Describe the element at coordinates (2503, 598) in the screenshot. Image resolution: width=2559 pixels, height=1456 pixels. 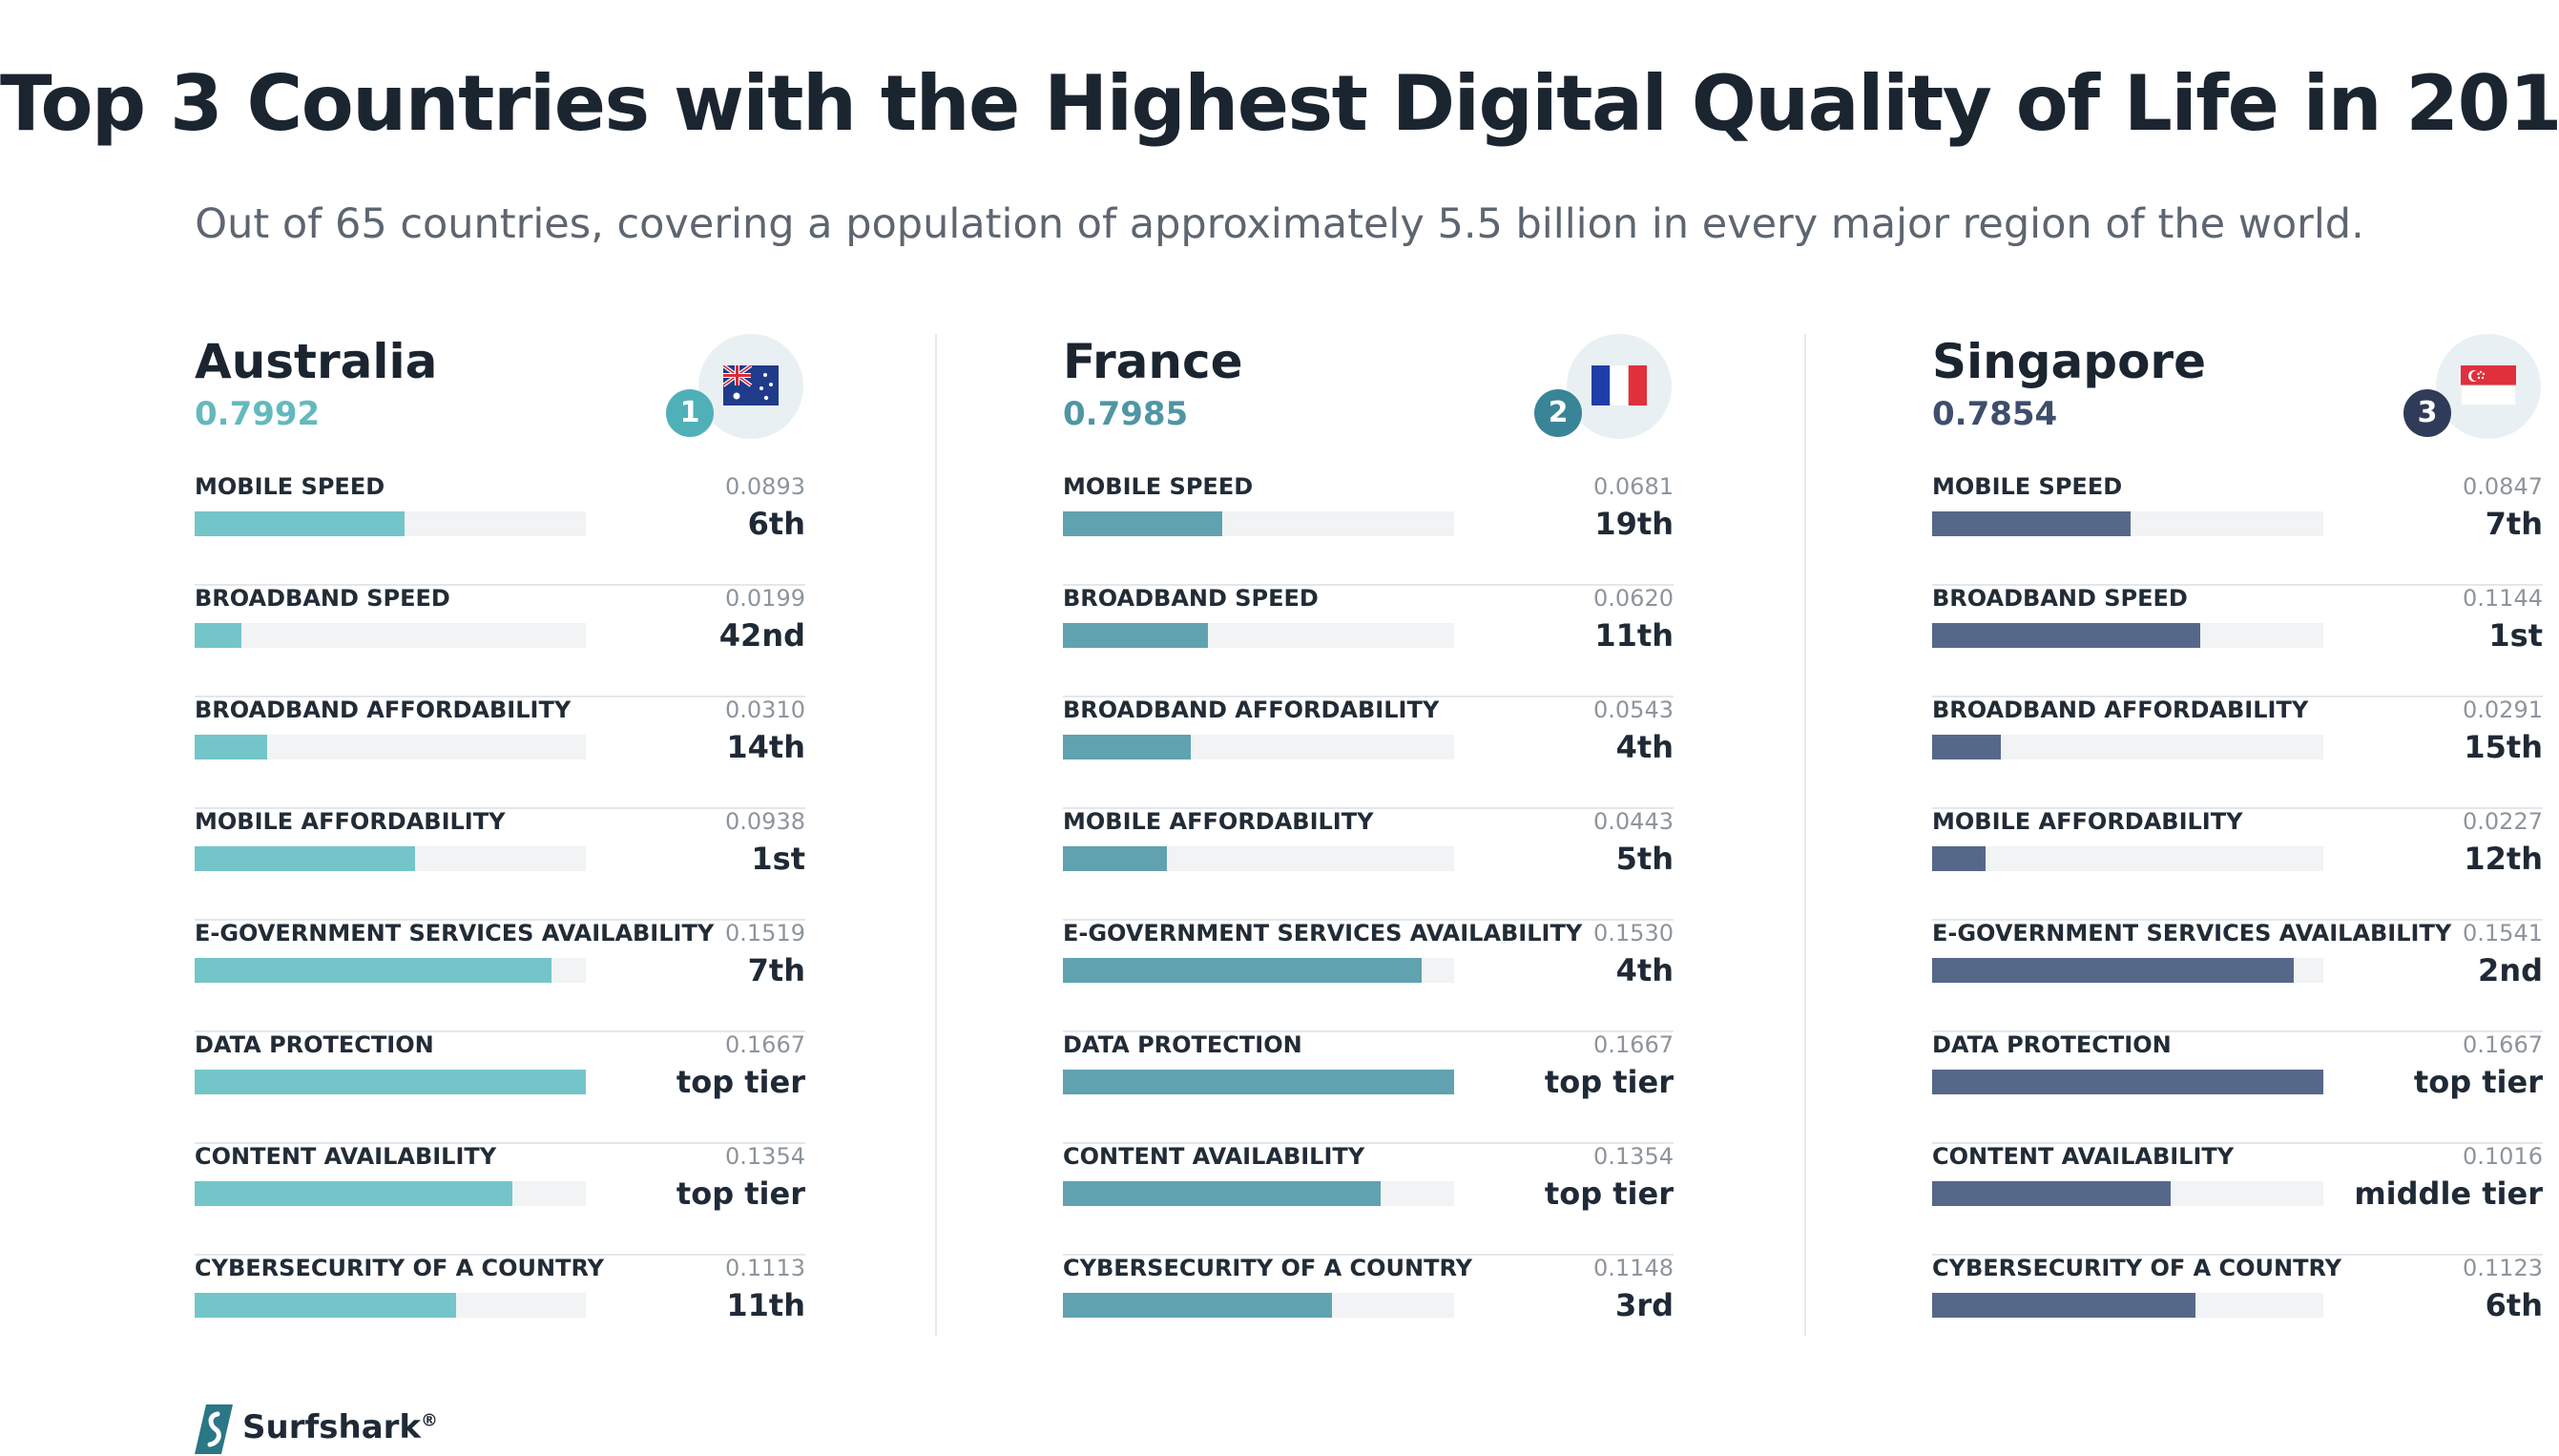
I see `metric-value: 0.1144` at that location.